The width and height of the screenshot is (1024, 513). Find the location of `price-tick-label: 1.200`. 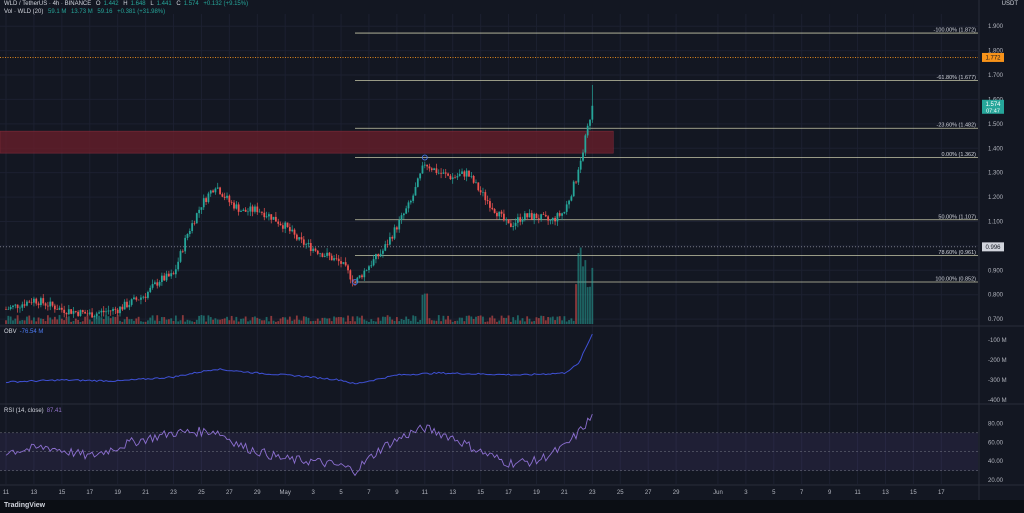

price-tick-label: 1.200 is located at coordinates (996, 198).